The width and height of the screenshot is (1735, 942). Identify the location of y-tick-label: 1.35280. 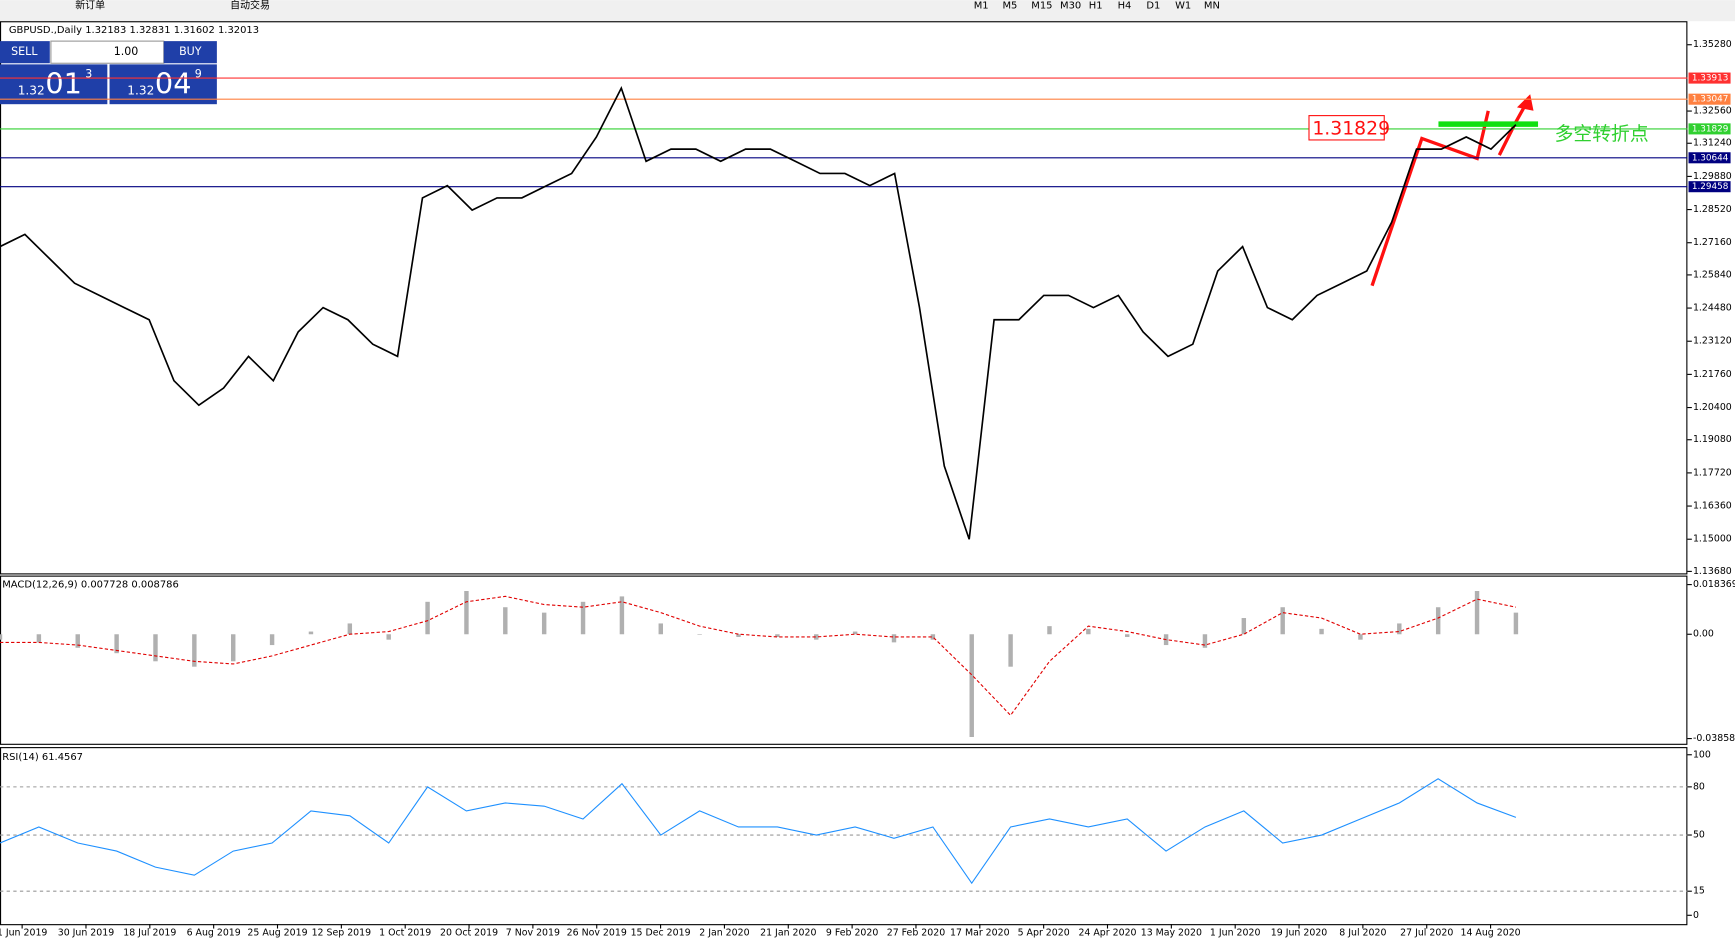
(1712, 44).